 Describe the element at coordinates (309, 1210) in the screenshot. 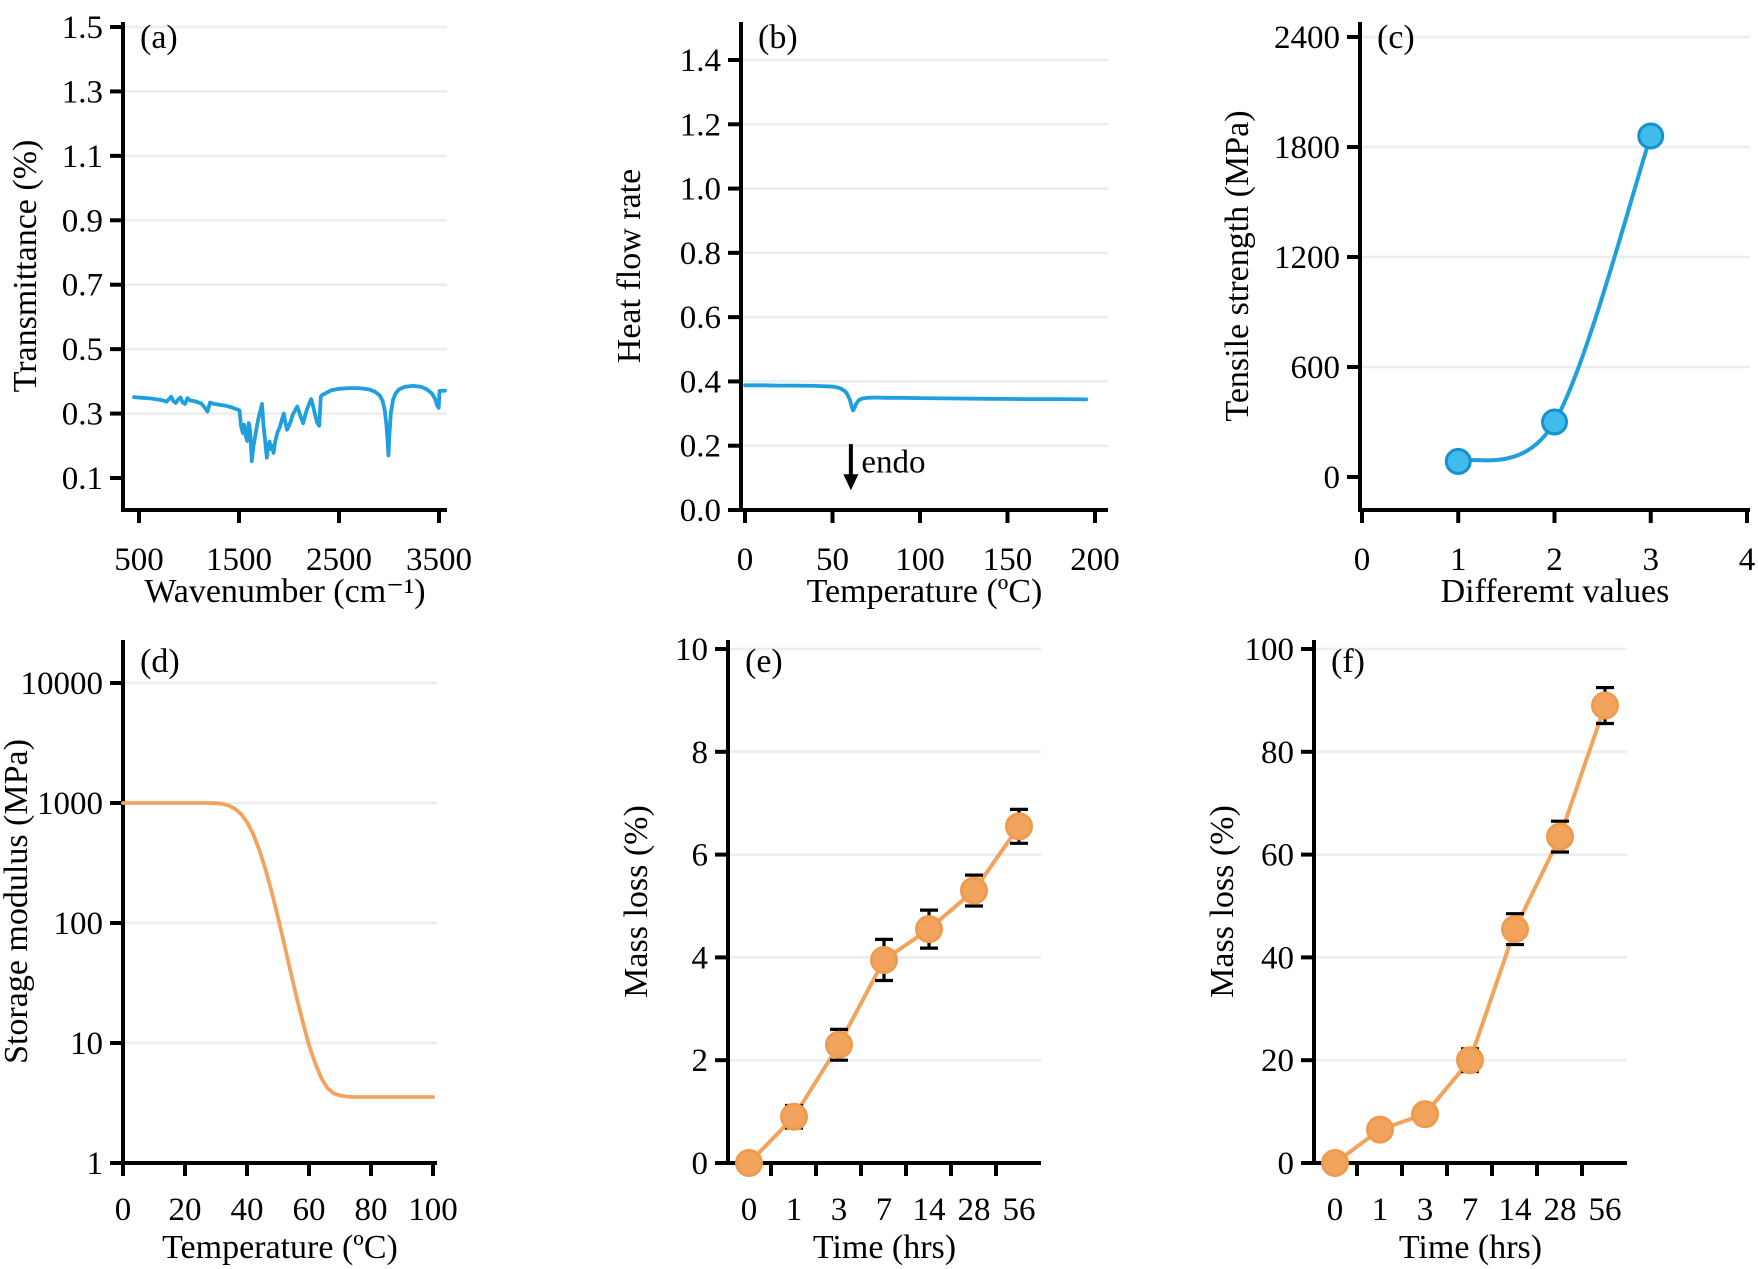

I see `x-tick-label: 60` at that location.